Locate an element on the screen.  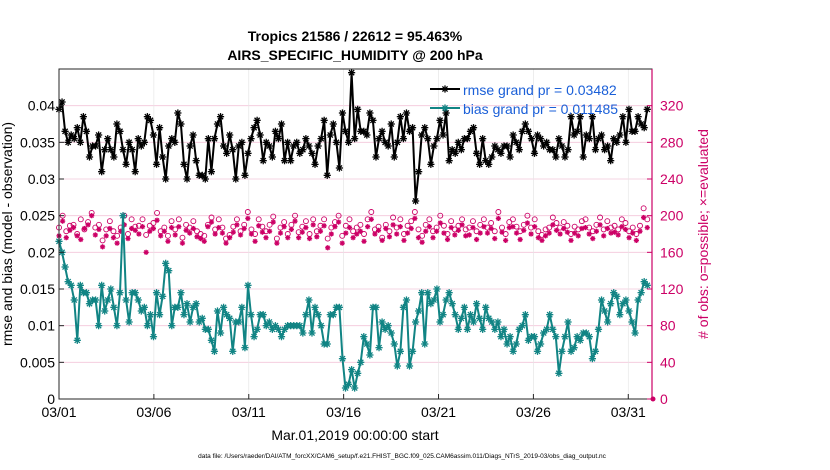
right-tick-label: 80 is located at coordinates (668, 326).